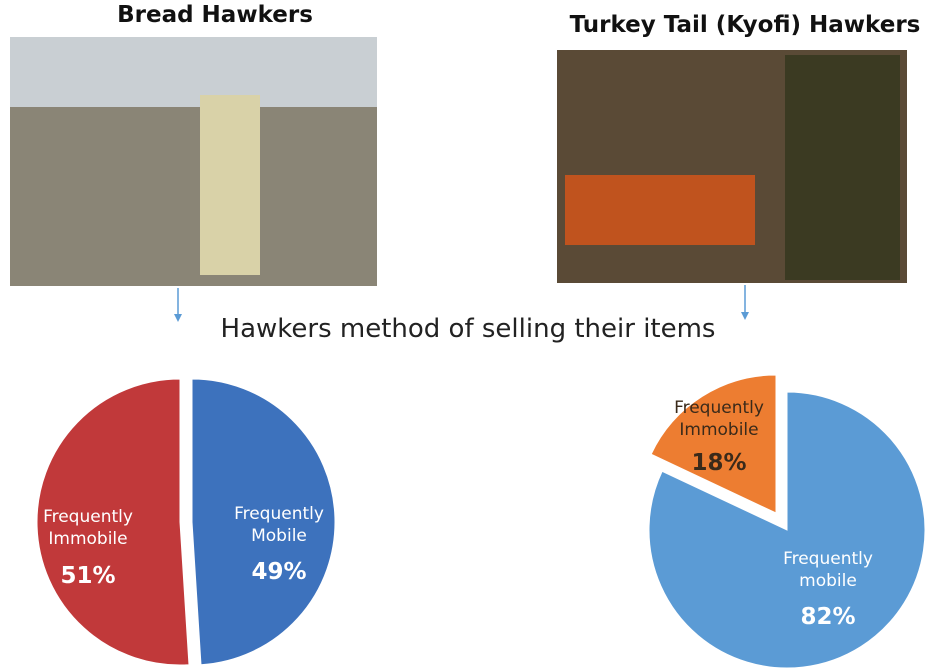 Image resolution: width=940 pixels, height=669 pixels. Describe the element at coordinates (279, 572) in the screenshot. I see `slice-value: 49%` at that location.